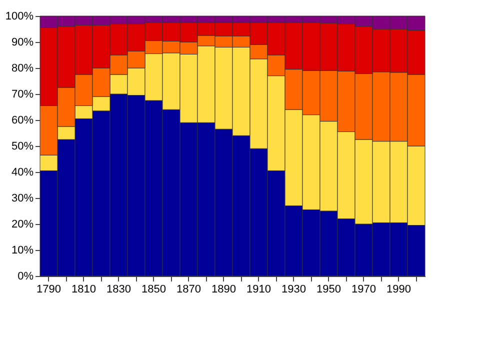 The height and width of the screenshot is (340, 500). Describe the element at coordinates (84, 290) in the screenshot. I see `x-tick-label: 1810` at that location.